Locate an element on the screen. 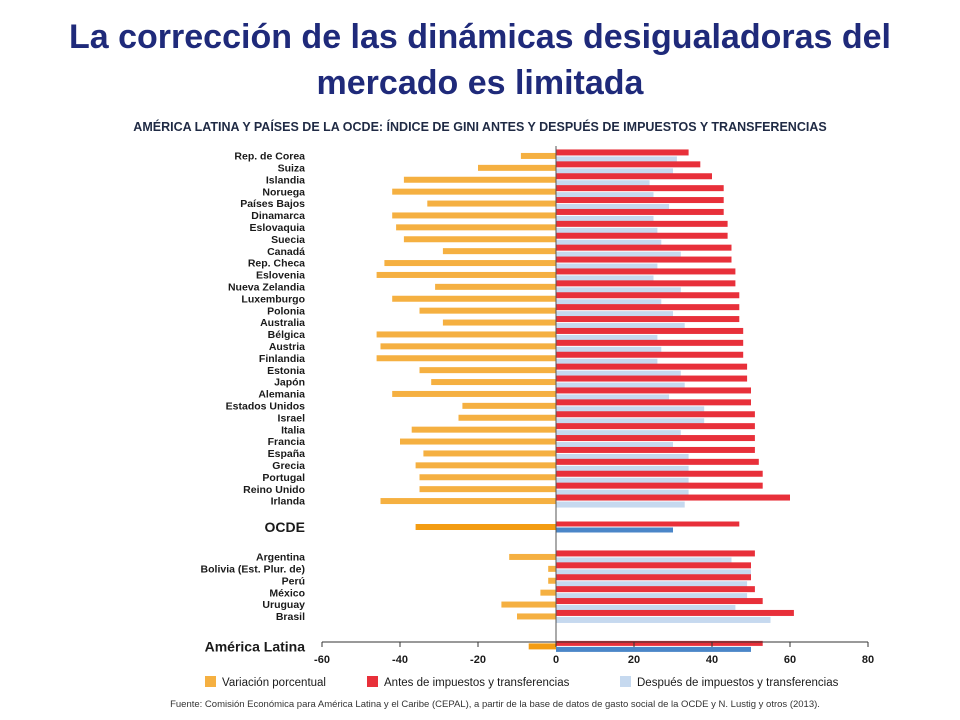  legend-swatch-variation is located at coordinates (210, 681).